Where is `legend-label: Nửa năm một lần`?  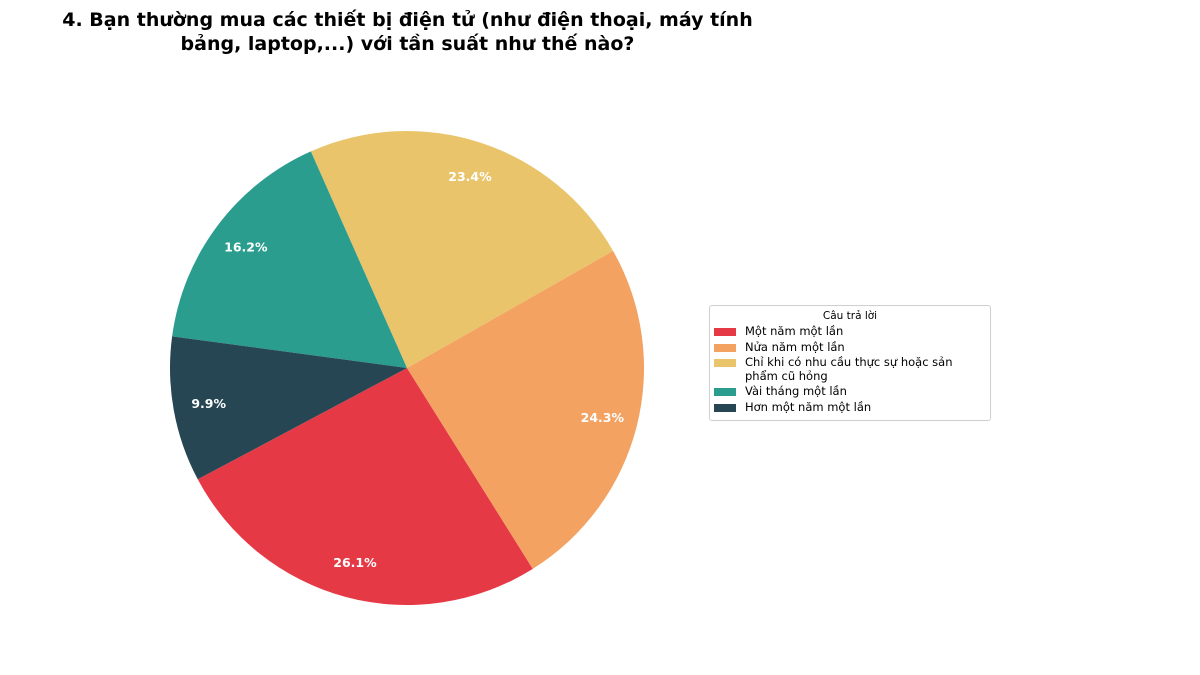
legend-label: Nửa năm một lần is located at coordinates (795, 346).